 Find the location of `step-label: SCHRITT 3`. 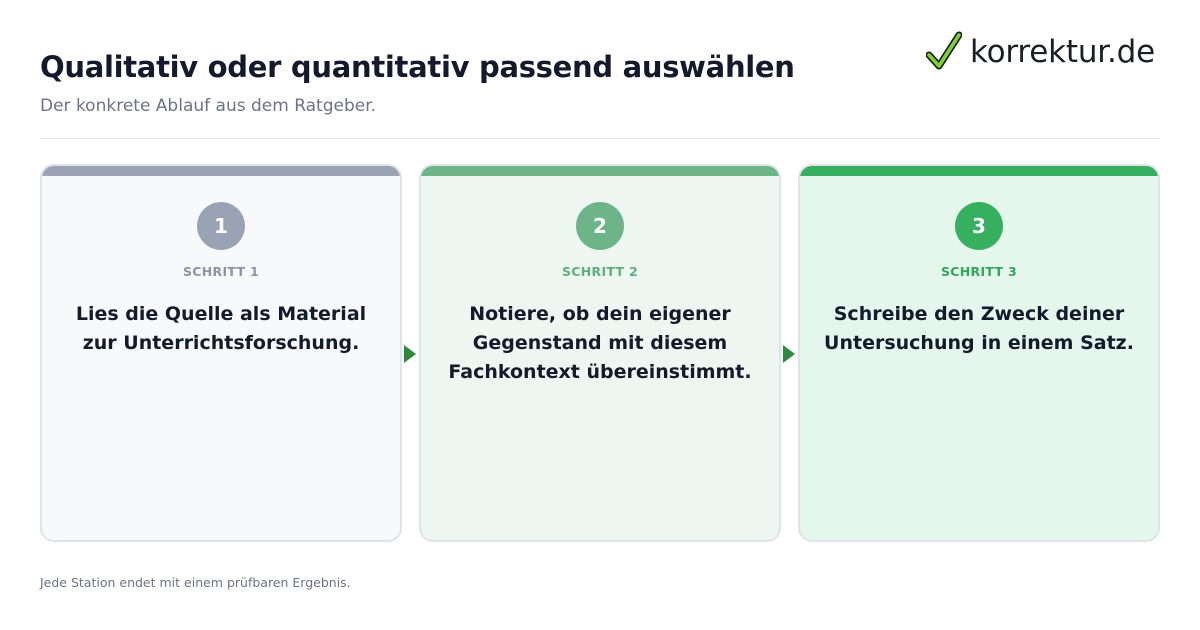

step-label: SCHRITT 3 is located at coordinates (978, 271).